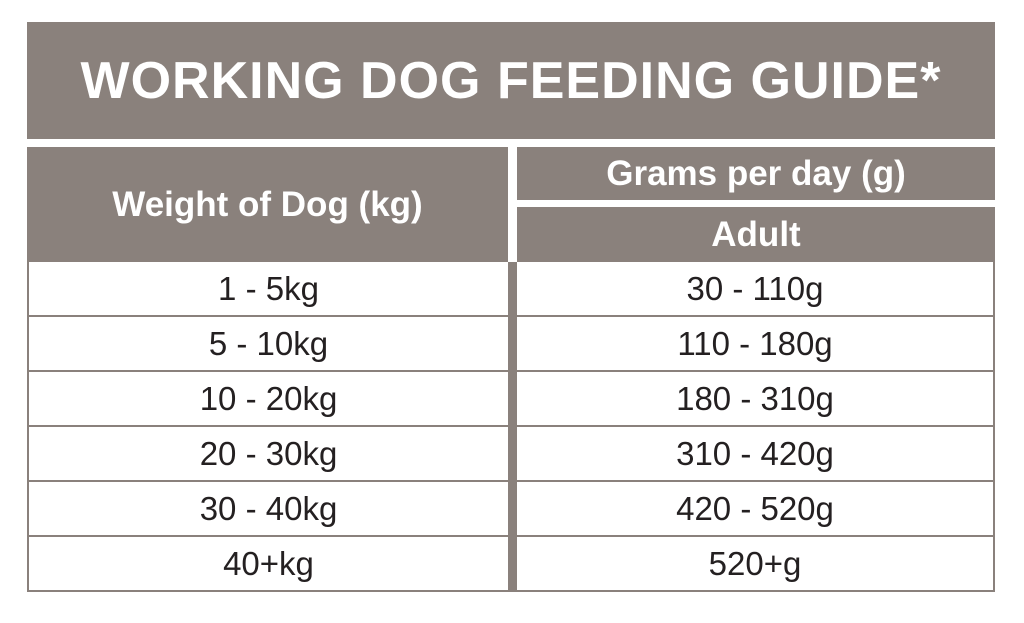  Describe the element at coordinates (268, 343) in the screenshot. I see `weight-cell: 5 - 10kg` at that location.